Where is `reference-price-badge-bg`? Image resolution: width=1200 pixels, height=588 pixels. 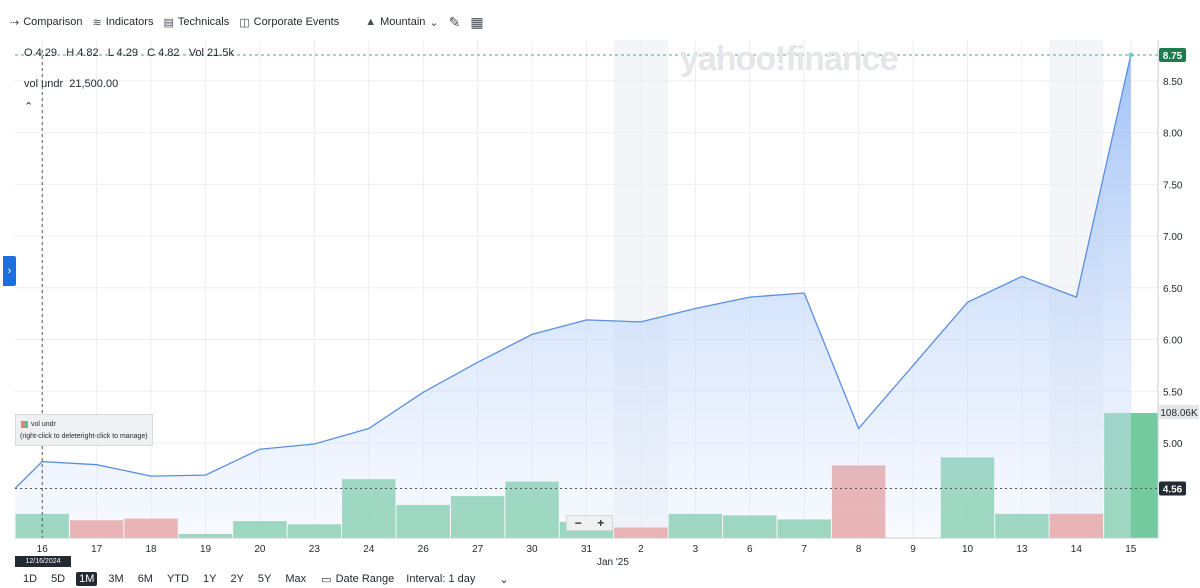
reference-price-badge-bg is located at coordinates (1172, 488).